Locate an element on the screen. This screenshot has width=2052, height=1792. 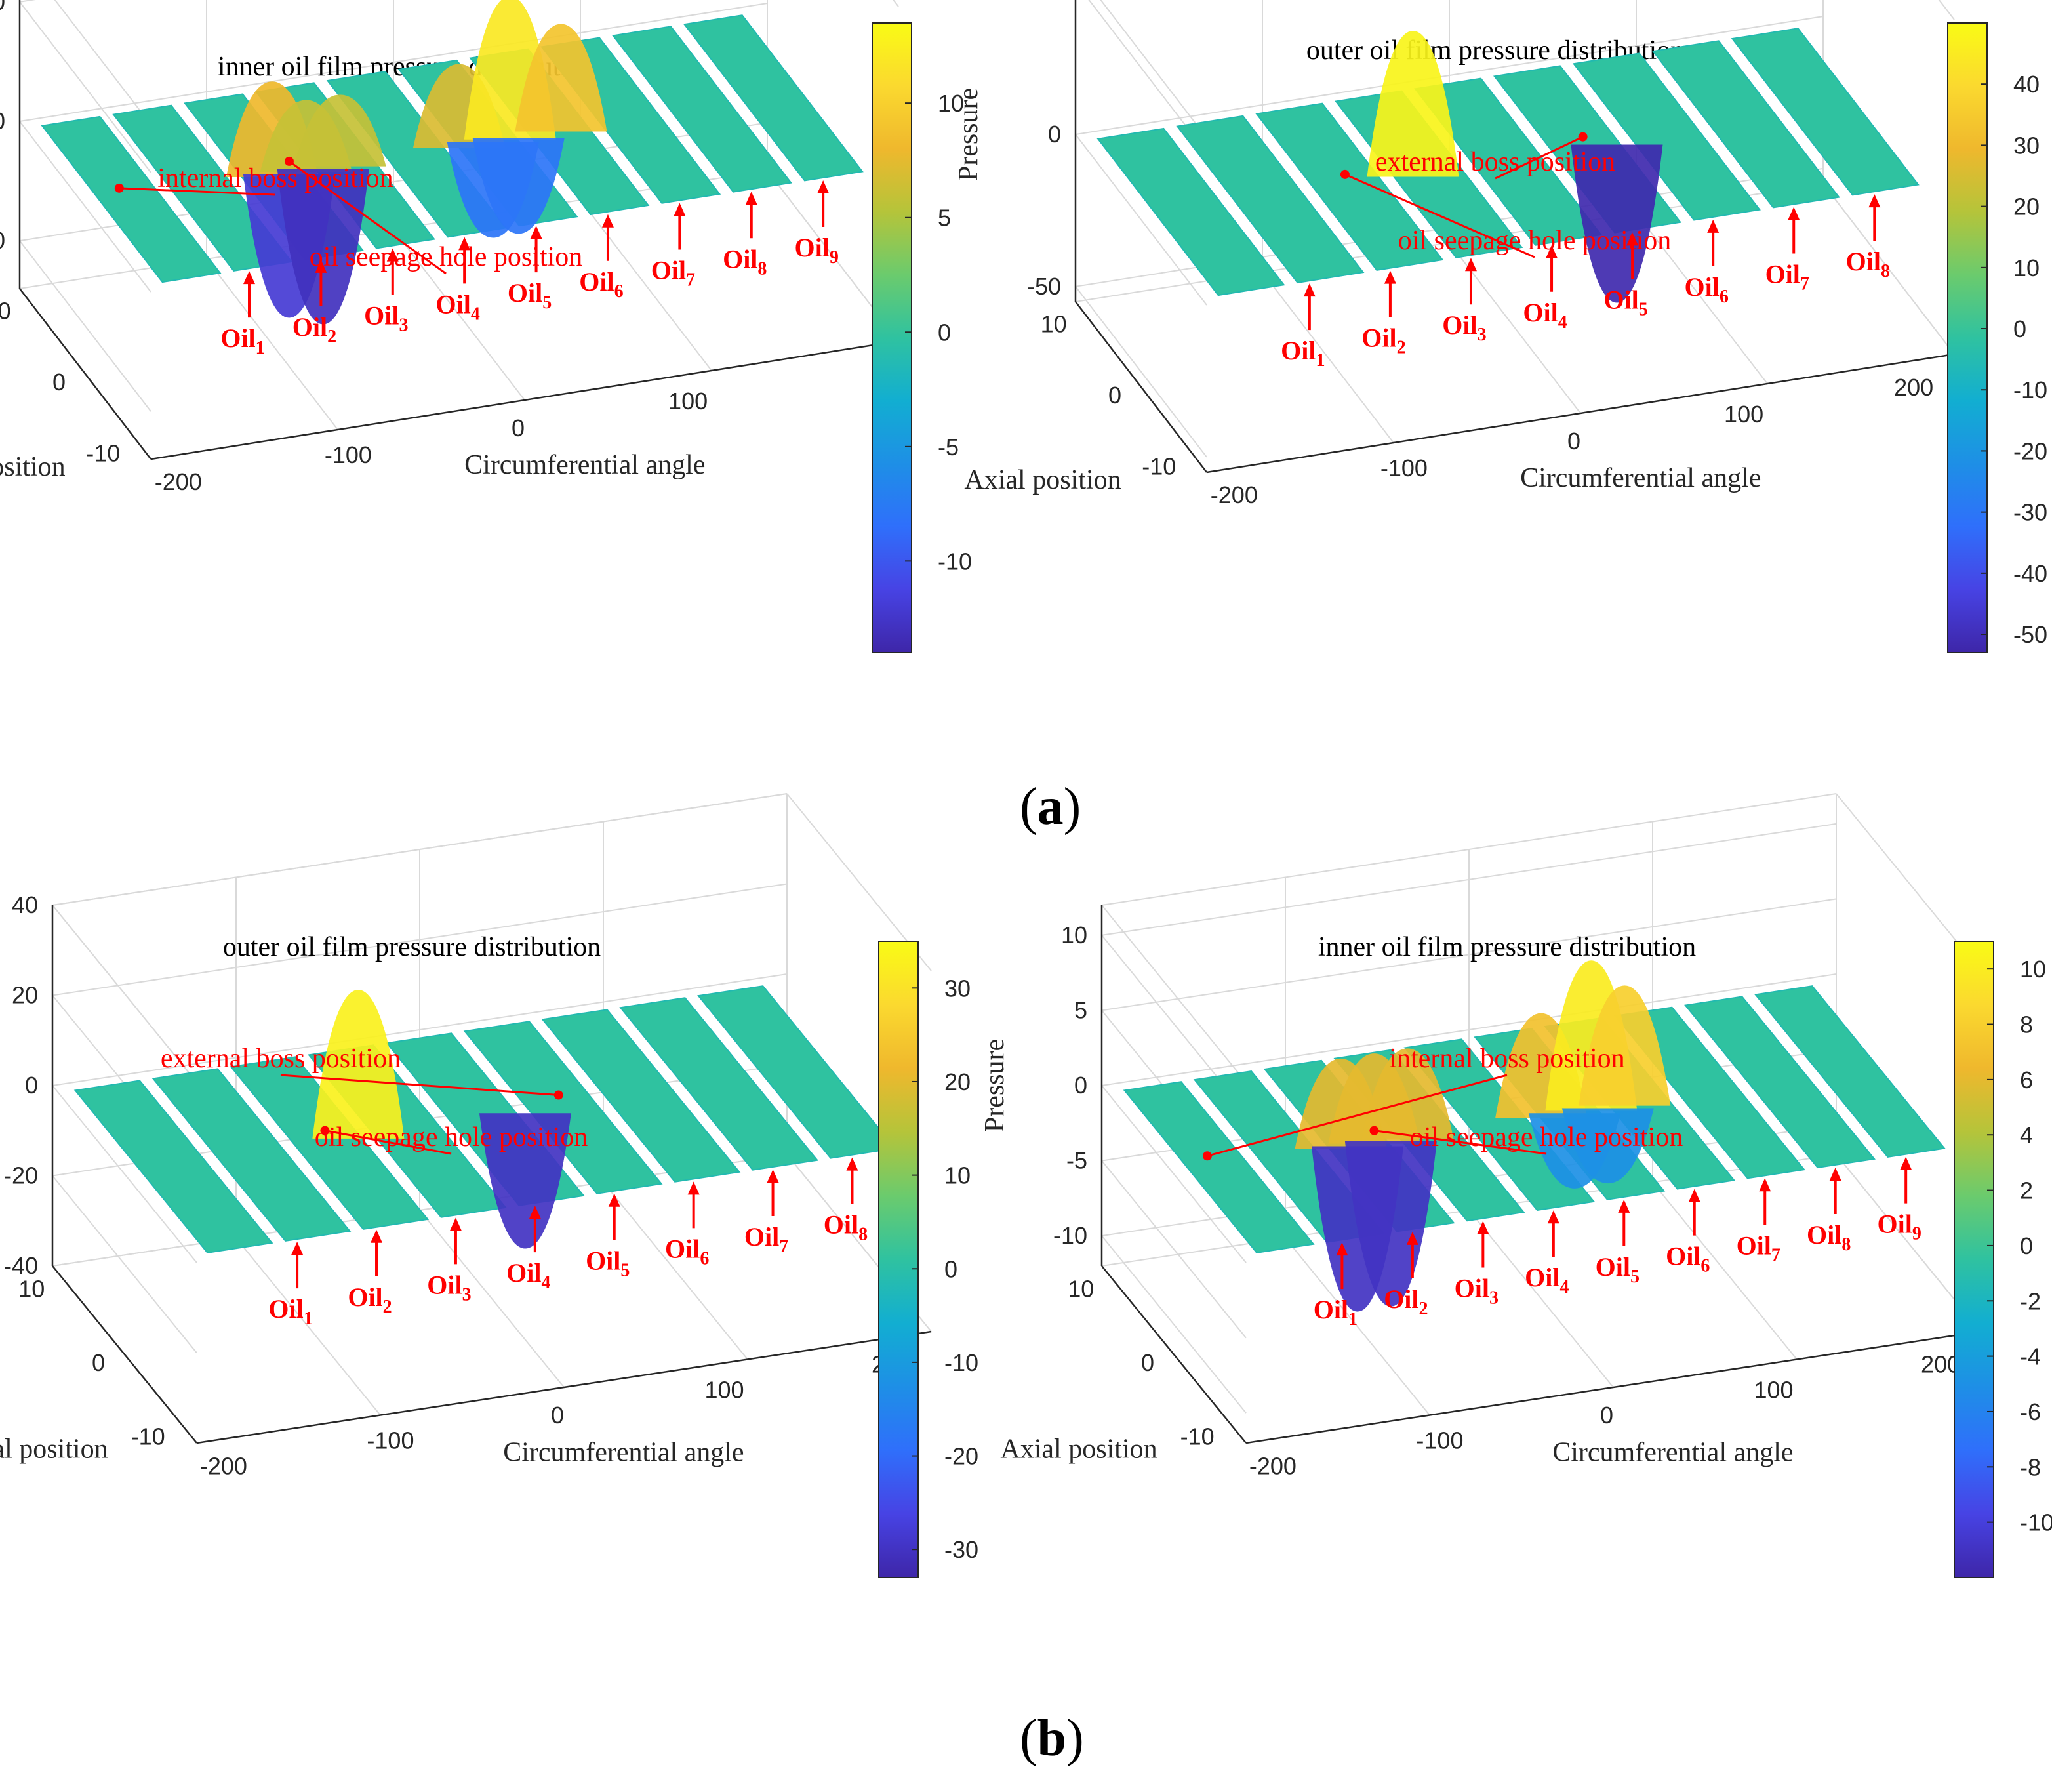
colorbar-tick-label: 6 is located at coordinates (2027, 1080).